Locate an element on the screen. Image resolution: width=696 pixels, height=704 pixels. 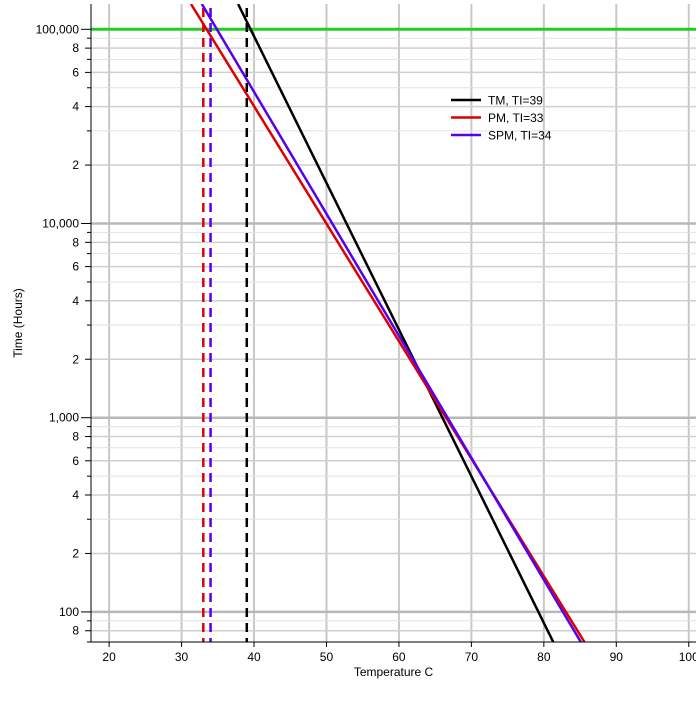
x-tick-label: 50 is located at coordinates (327, 657).